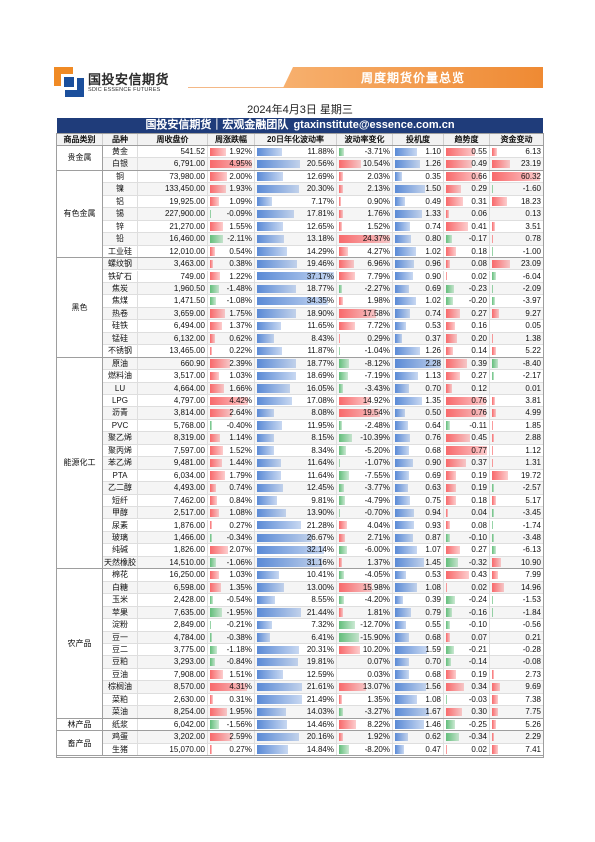 The image size is (595, 842). What do you see at coordinates (187, 251) in the screenshot?
I see `weekly-close: 12,010.00` at bounding box center [187, 251].